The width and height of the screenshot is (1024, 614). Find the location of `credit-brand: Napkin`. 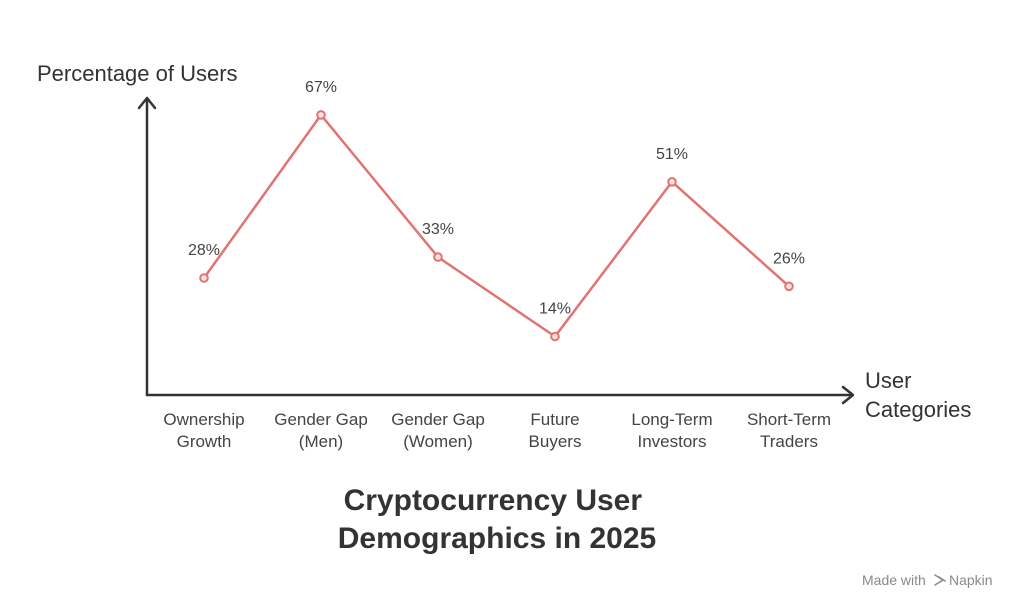

credit-brand: Napkin is located at coordinates (971, 580).